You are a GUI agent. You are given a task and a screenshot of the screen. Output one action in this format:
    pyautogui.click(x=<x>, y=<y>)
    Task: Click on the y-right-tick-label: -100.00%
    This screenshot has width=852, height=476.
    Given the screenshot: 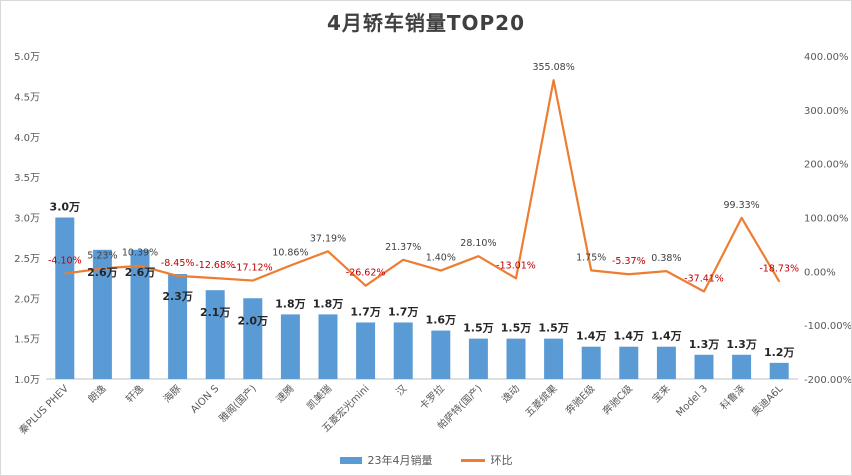 What is the action you would take?
    pyautogui.click(x=827, y=326)
    